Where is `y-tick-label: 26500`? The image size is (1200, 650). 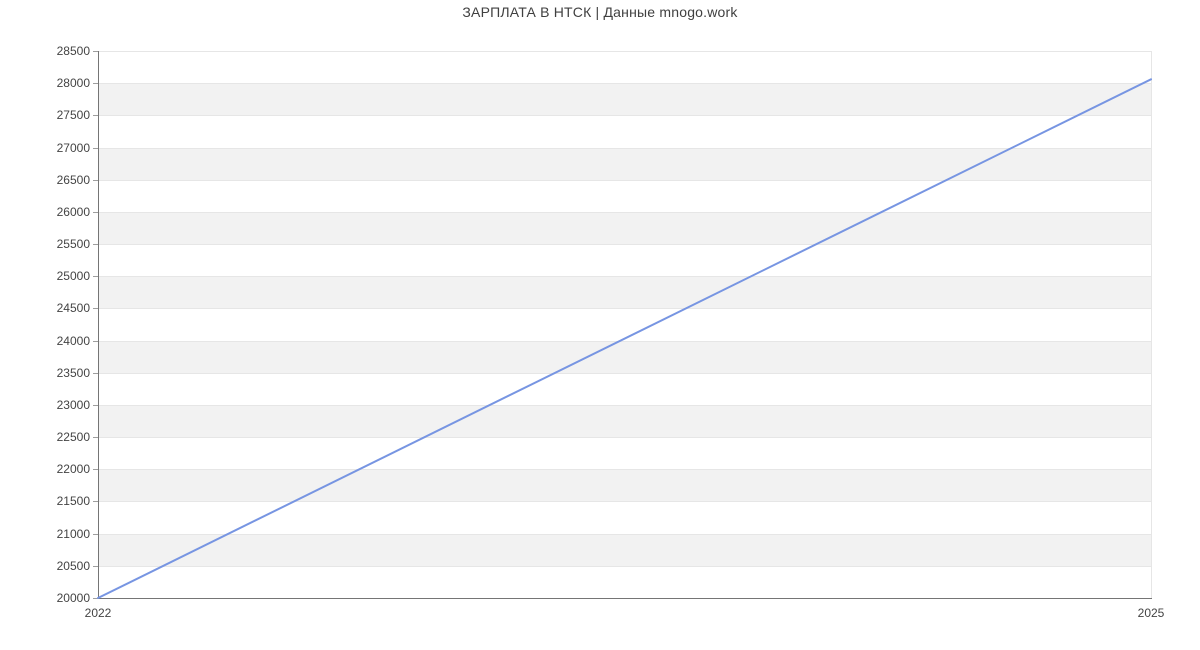 y-tick-label: 26500 is located at coordinates (73, 179).